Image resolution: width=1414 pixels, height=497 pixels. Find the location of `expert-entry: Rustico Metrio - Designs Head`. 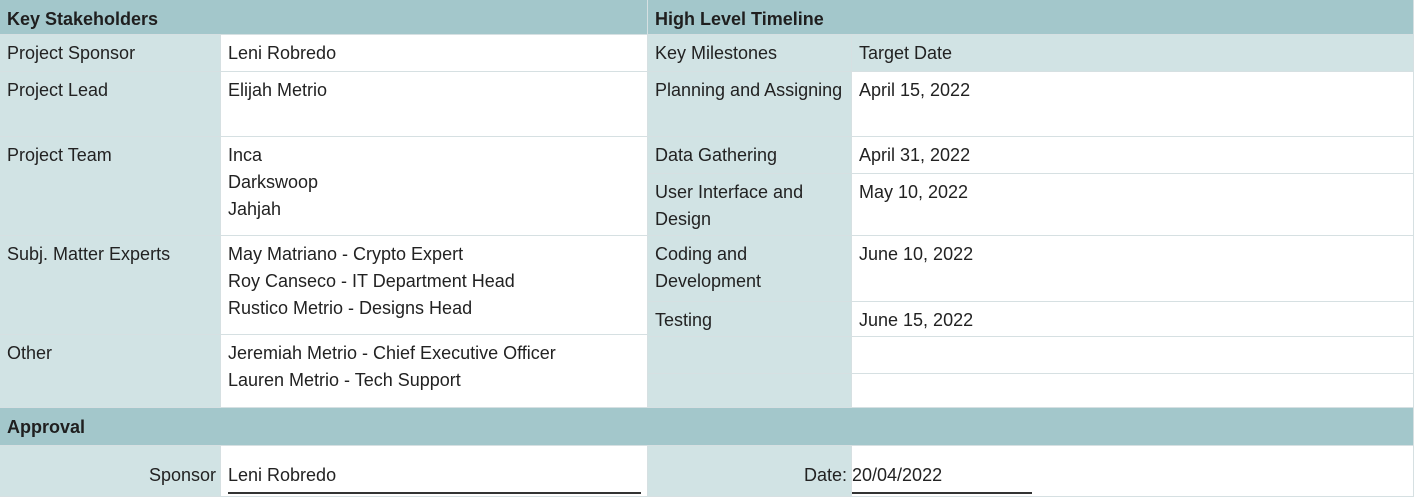

expert-entry: Rustico Metrio - Designs Head is located at coordinates (350, 308).